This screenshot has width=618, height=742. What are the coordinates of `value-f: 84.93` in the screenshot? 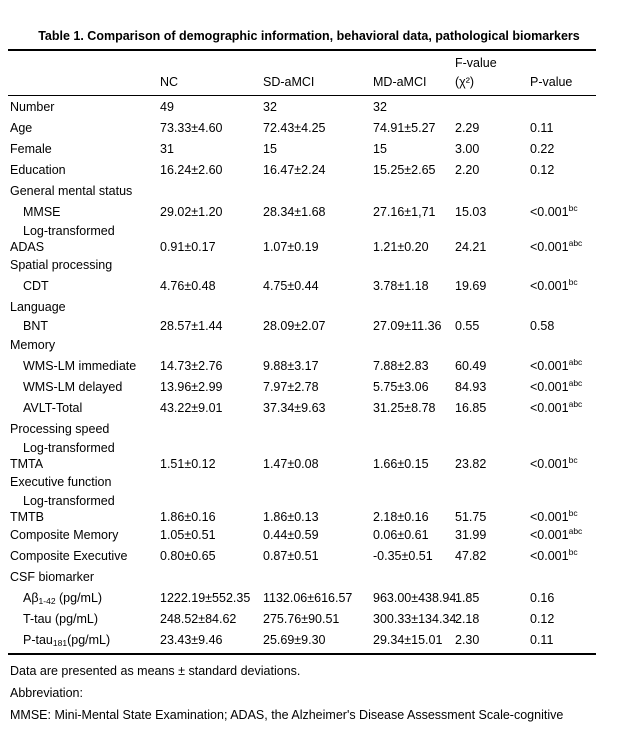 It's located at (471, 387).